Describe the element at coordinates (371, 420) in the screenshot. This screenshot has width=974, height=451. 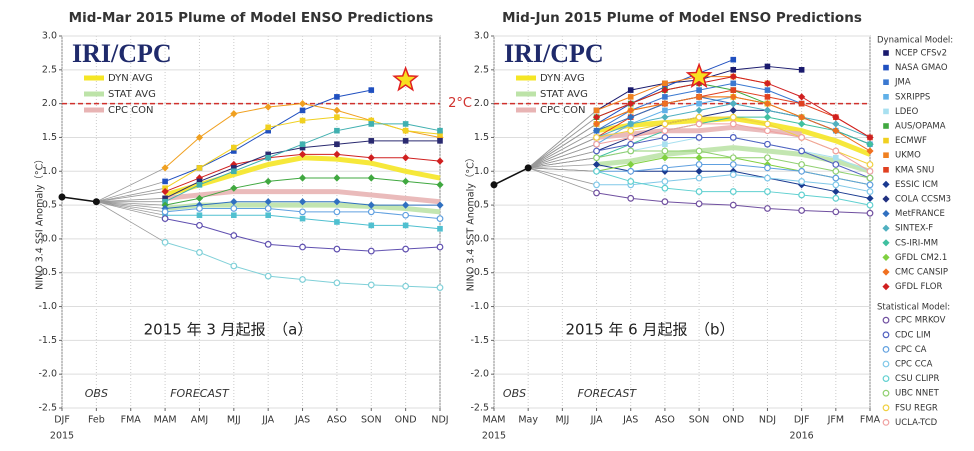
I see `x-tick-label: SON` at that location.